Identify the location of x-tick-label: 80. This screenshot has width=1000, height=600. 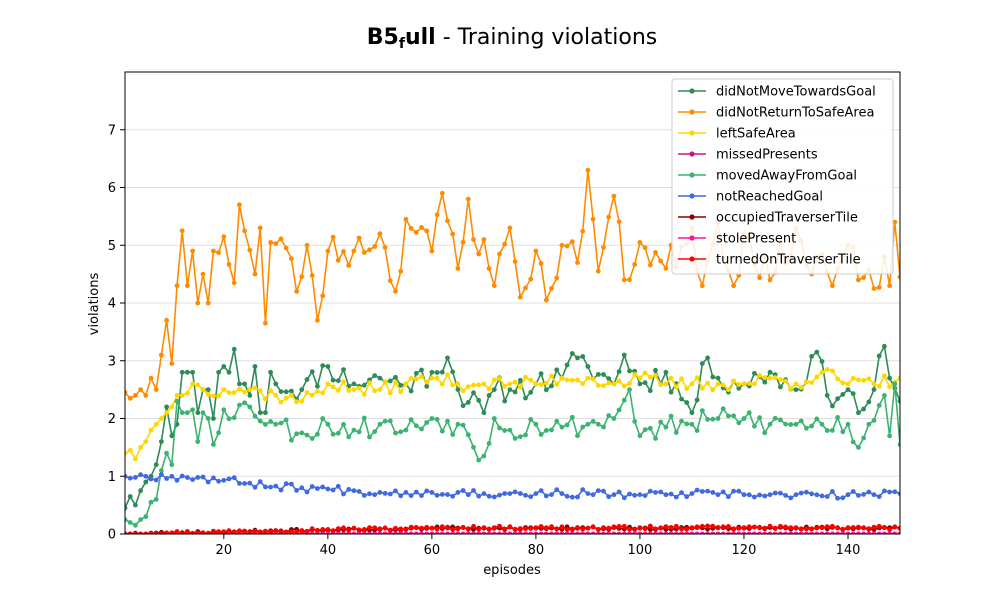
(536, 550).